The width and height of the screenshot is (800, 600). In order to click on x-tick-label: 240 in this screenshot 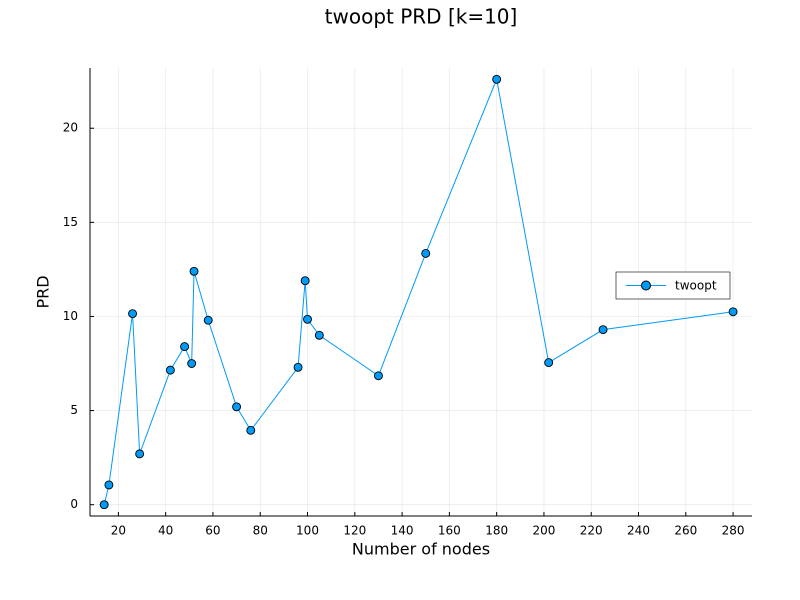, I will do `click(638, 531)`.